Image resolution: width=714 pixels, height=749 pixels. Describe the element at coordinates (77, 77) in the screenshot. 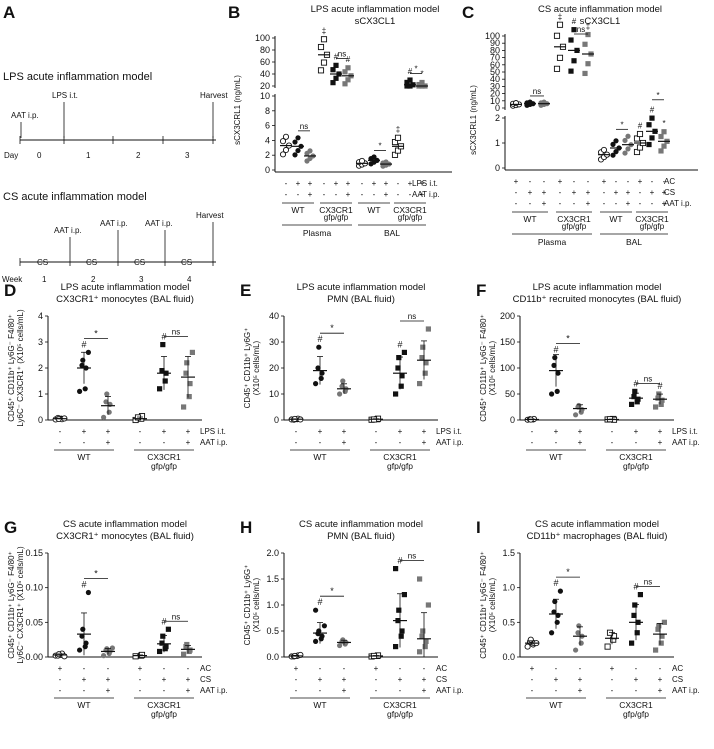

I see `lps-timeline-title: LPS acute inflammation model` at that location.